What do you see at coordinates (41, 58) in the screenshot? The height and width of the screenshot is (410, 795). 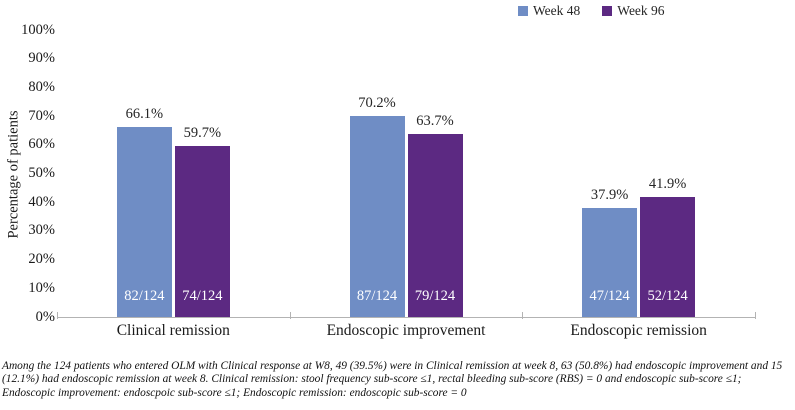 I see `y-tick-label: 90%` at bounding box center [41, 58].